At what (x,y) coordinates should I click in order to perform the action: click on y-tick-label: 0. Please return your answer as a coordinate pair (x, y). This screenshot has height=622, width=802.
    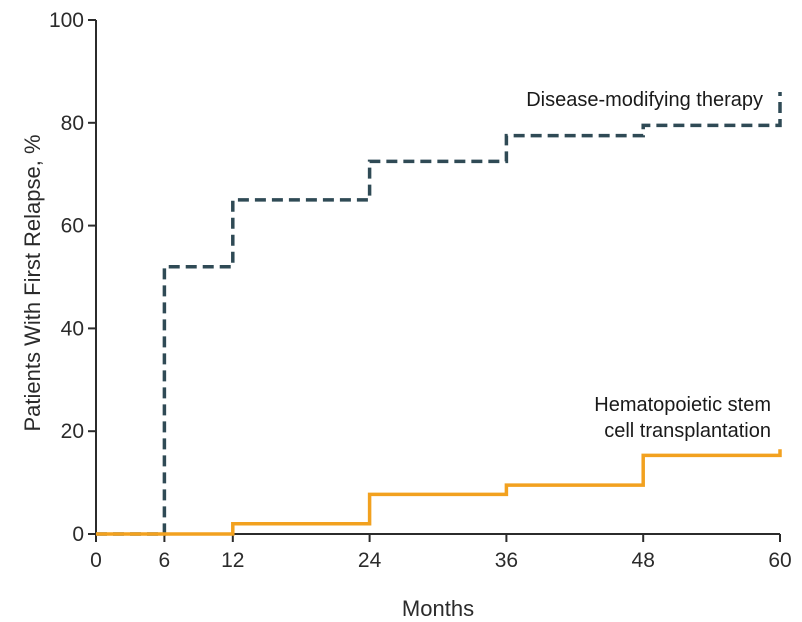
    Looking at the image, I should click on (78, 534).